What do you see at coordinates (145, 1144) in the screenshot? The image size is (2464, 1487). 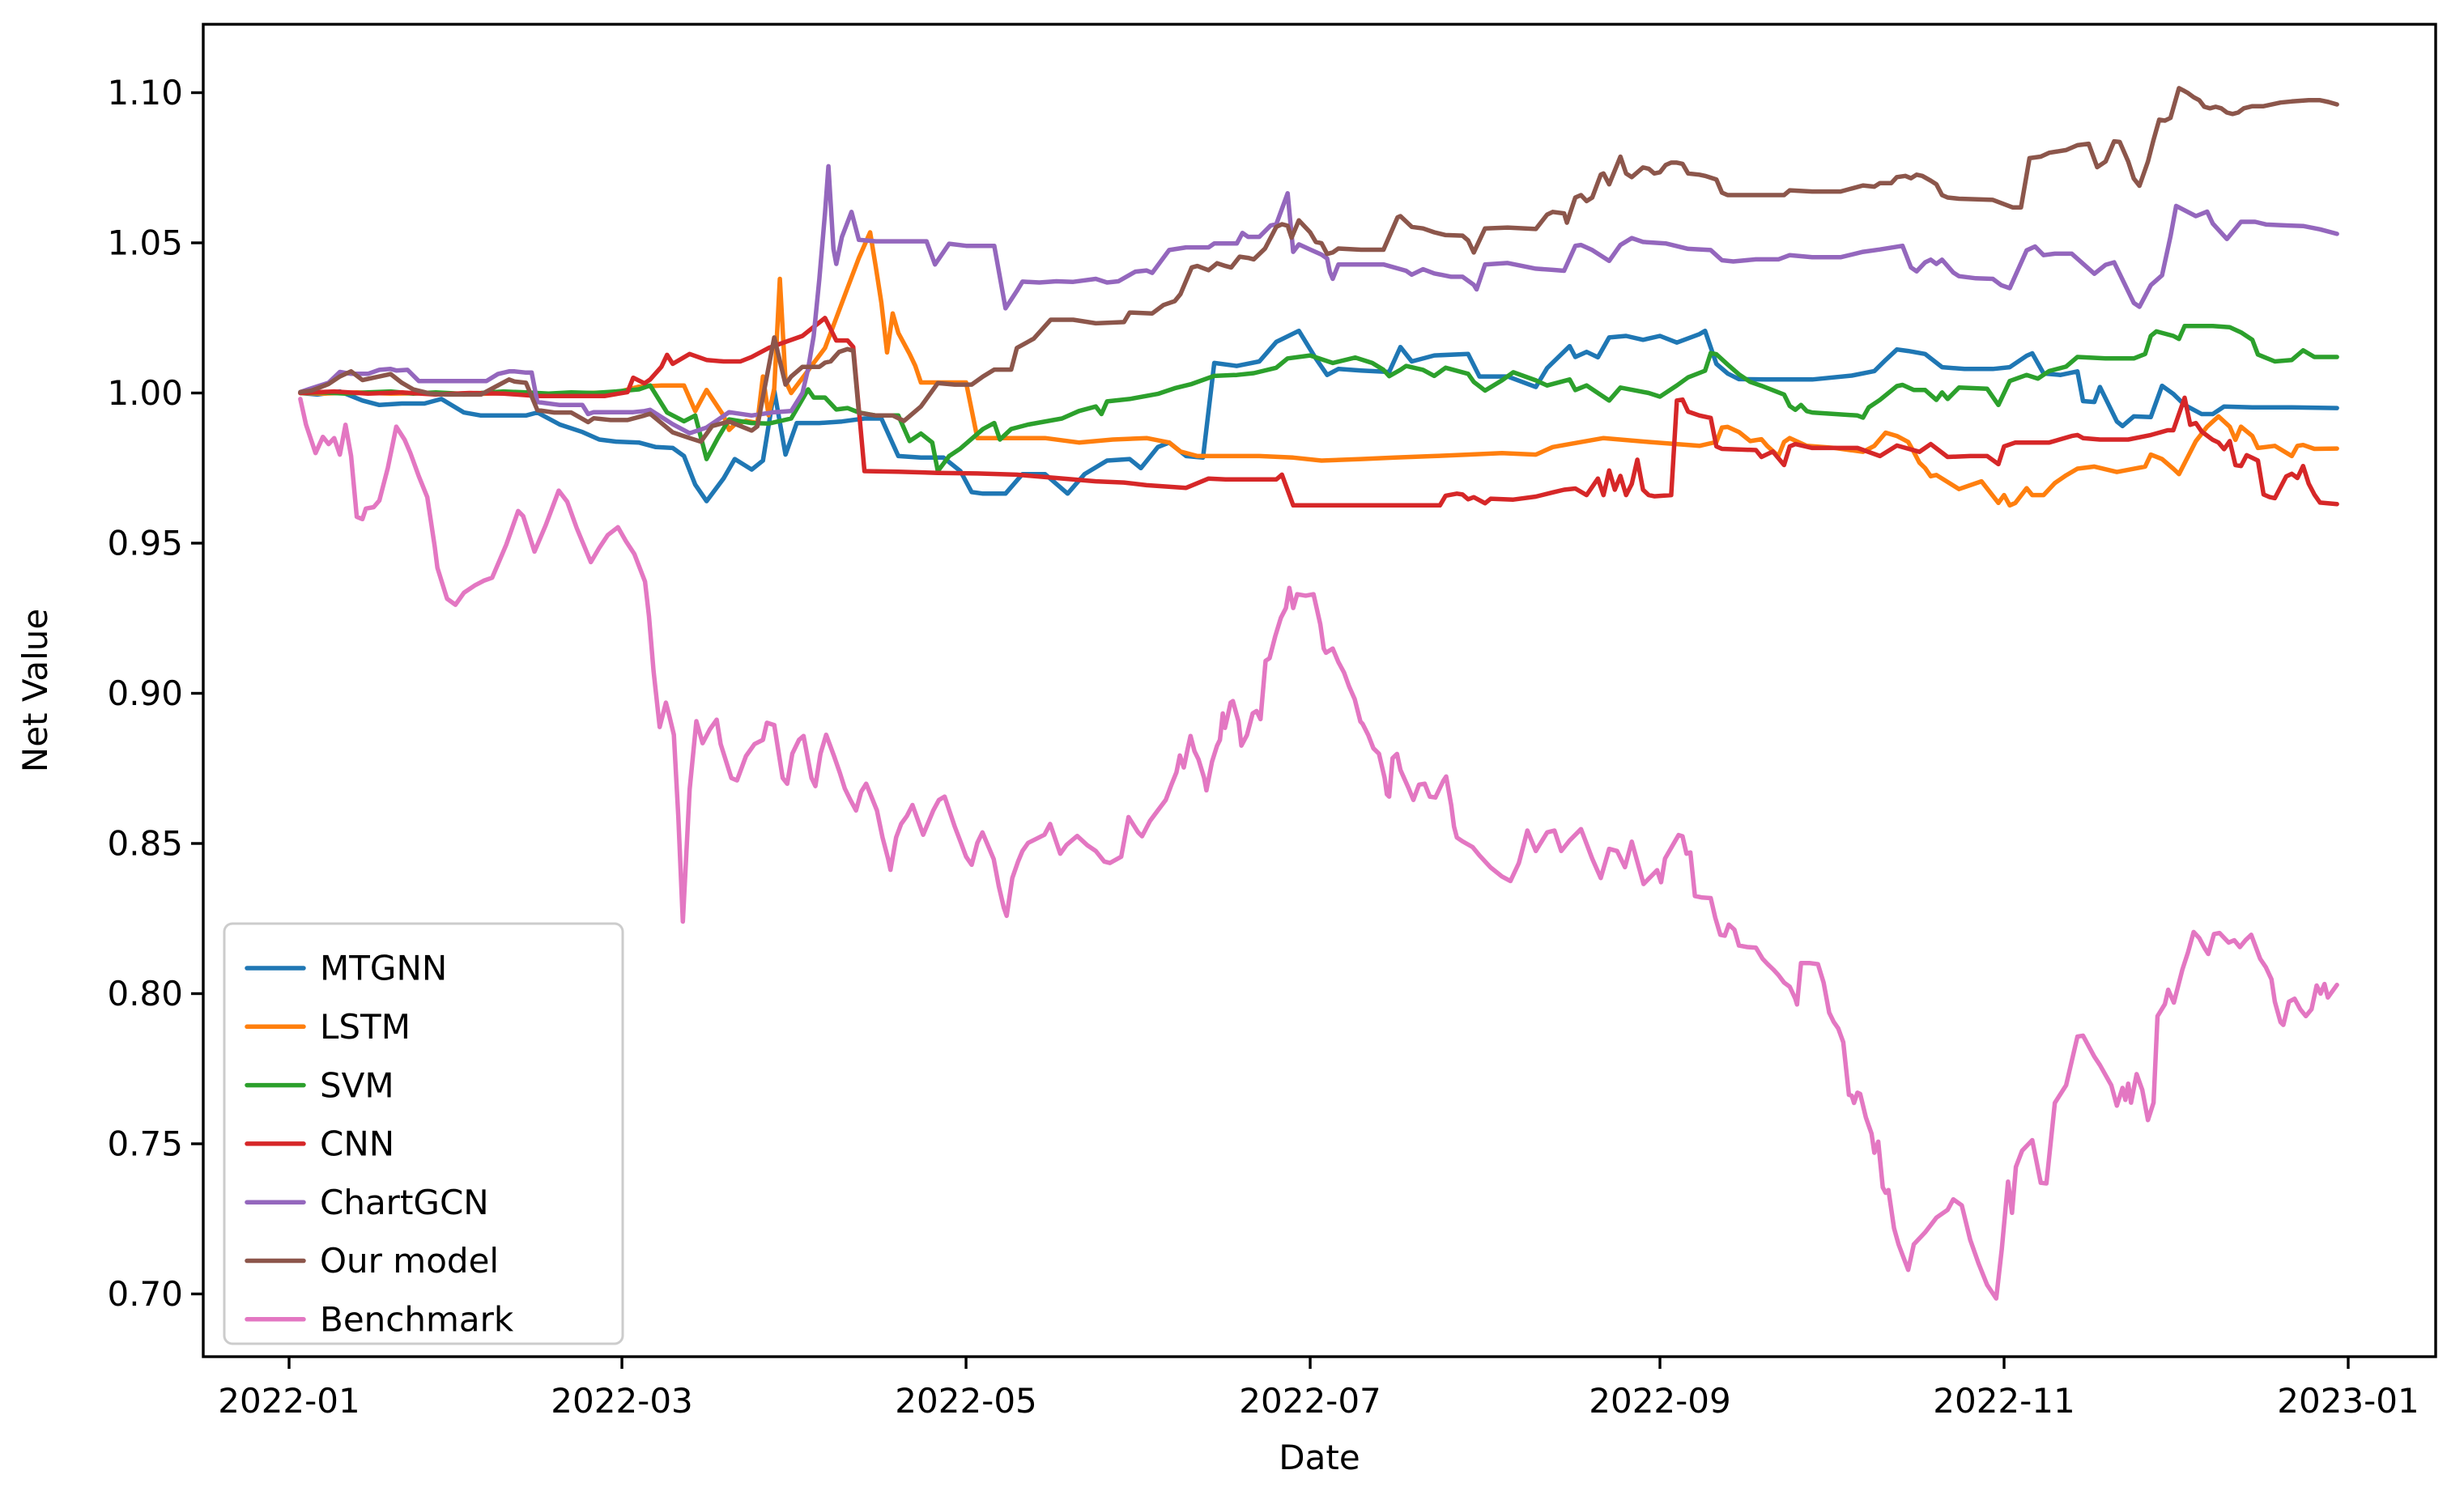 I see `y-tick-label: 0.75` at bounding box center [145, 1144].